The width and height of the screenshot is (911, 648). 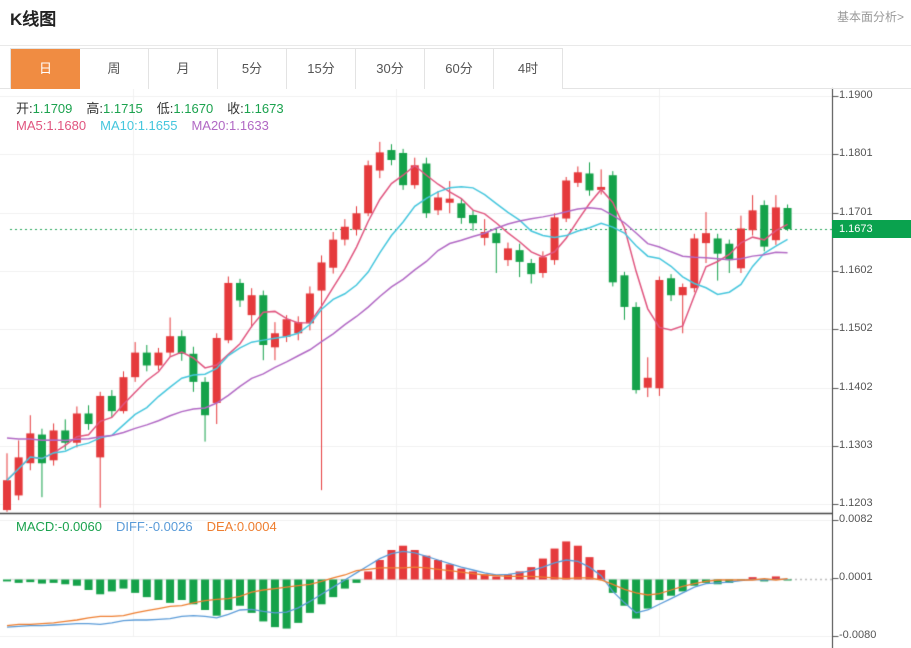 I want to click on tab-60分: 60分, so click(x=459, y=69).